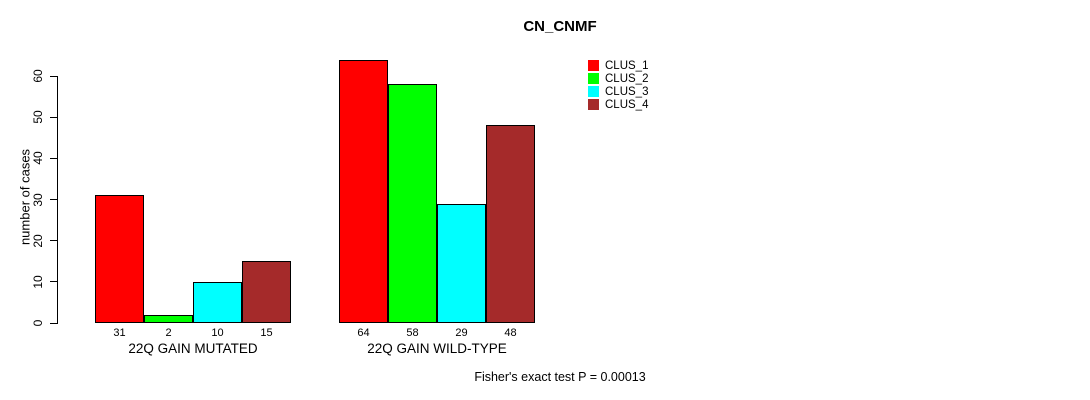 The height and width of the screenshot is (400, 1090). What do you see at coordinates (560, 26) in the screenshot?
I see `chart-title: CN_CNMF` at bounding box center [560, 26].